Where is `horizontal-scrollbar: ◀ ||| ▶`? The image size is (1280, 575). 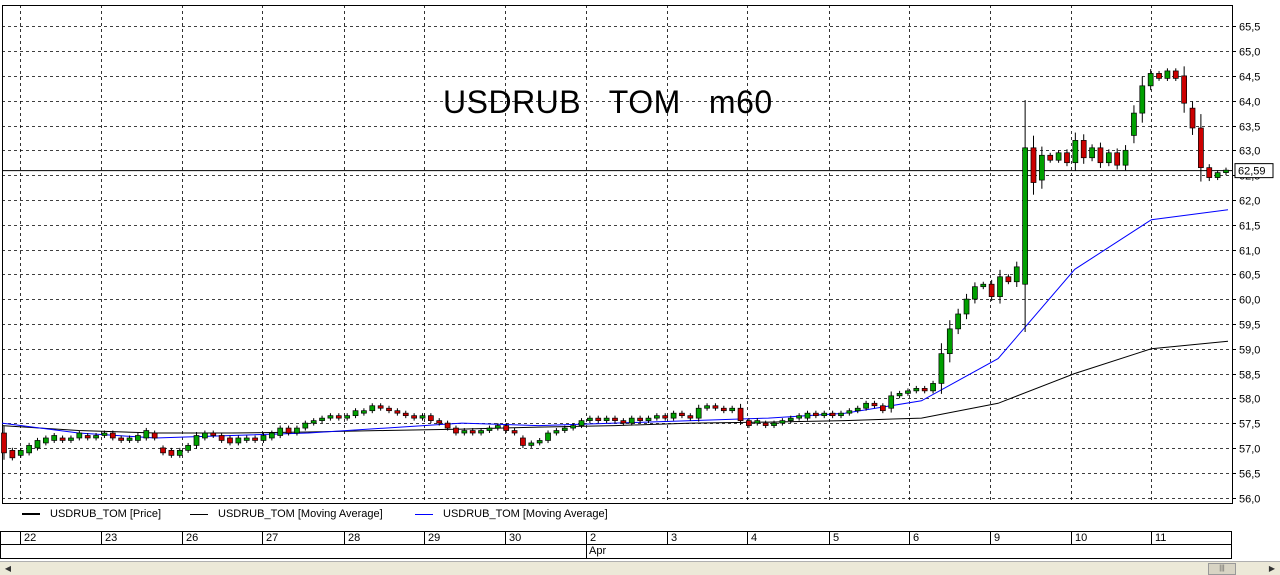
horizontal-scrollbar: ◀ ||| ▶ is located at coordinates (640, 568).